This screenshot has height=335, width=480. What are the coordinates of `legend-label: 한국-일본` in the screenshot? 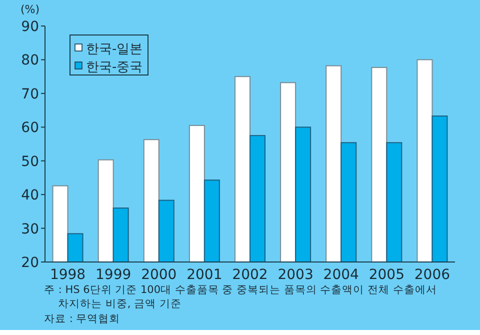 It's located at (114, 49).